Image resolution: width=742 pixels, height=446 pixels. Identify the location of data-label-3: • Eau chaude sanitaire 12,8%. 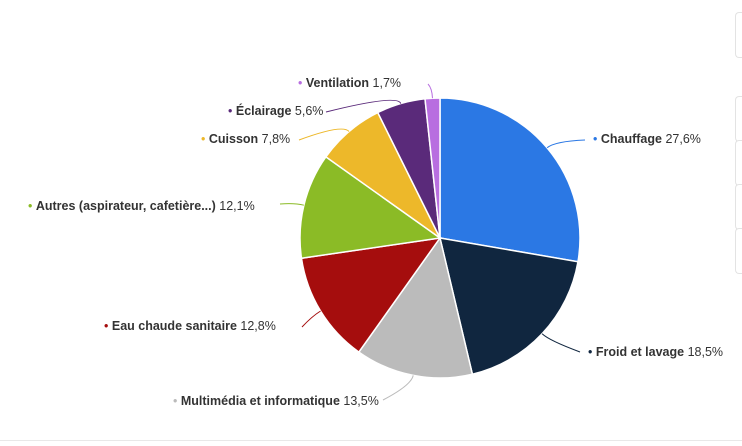
(190, 326).